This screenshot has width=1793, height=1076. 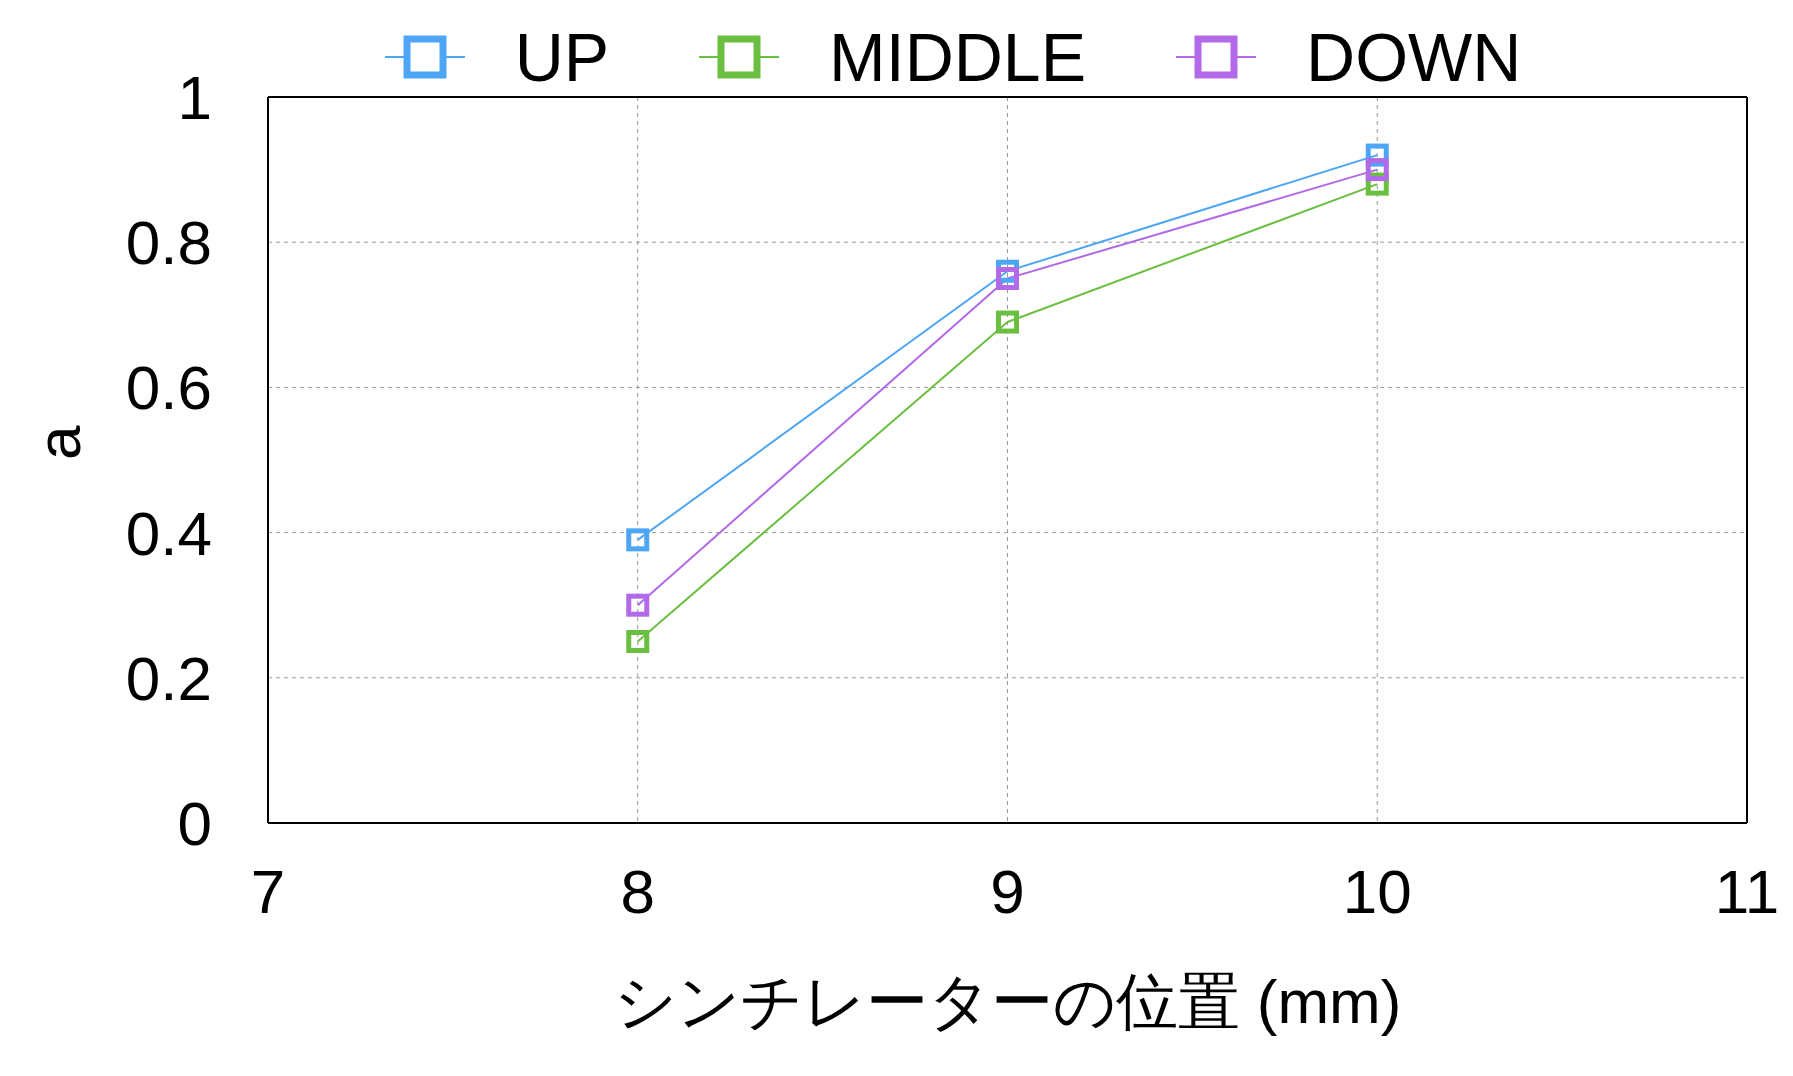 I want to click on y-axis-title: a, so click(x=59, y=442).